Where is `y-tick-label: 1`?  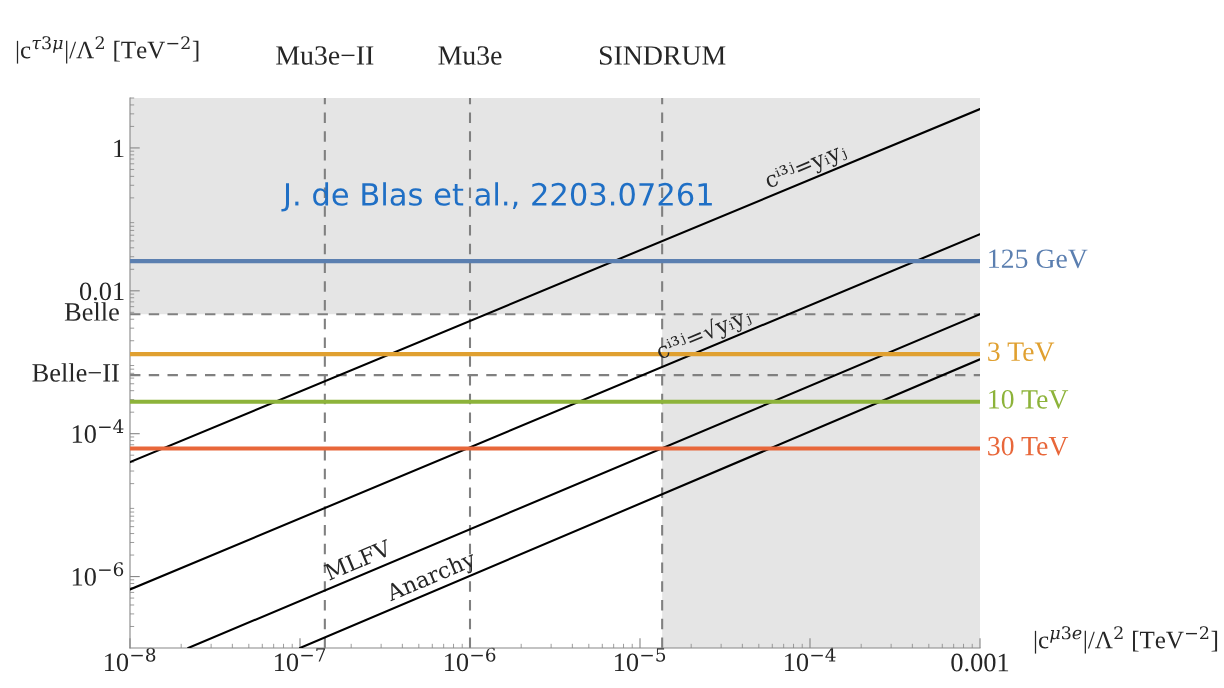
y-tick-label: 1 is located at coordinates (119, 148).